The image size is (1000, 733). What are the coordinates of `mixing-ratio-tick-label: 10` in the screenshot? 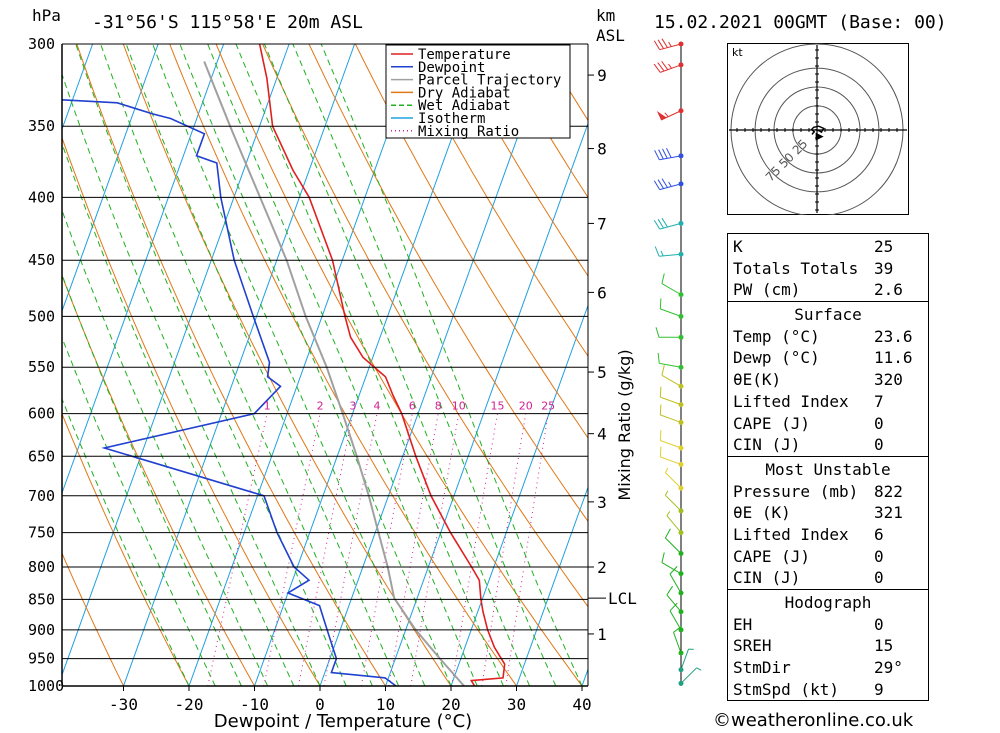 It's located at (459, 406).